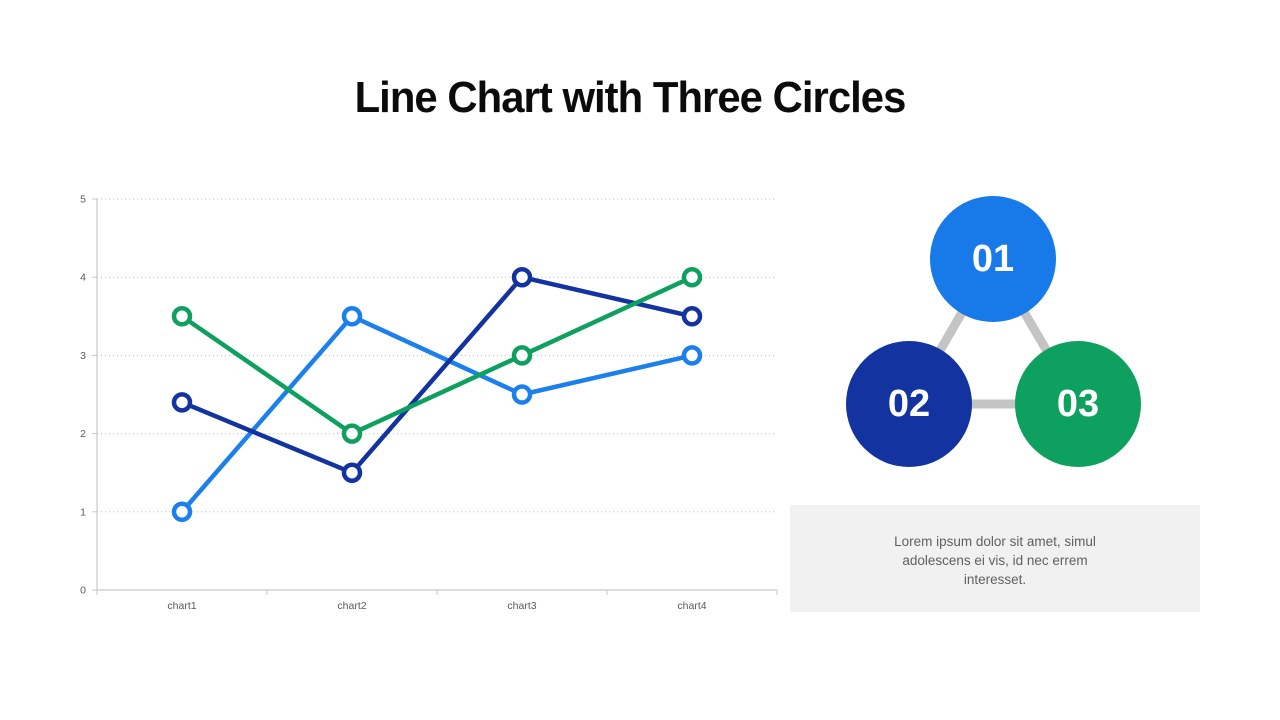 Image resolution: width=1280 pixels, height=720 pixels. I want to click on circle-03: 03, so click(1078, 404).